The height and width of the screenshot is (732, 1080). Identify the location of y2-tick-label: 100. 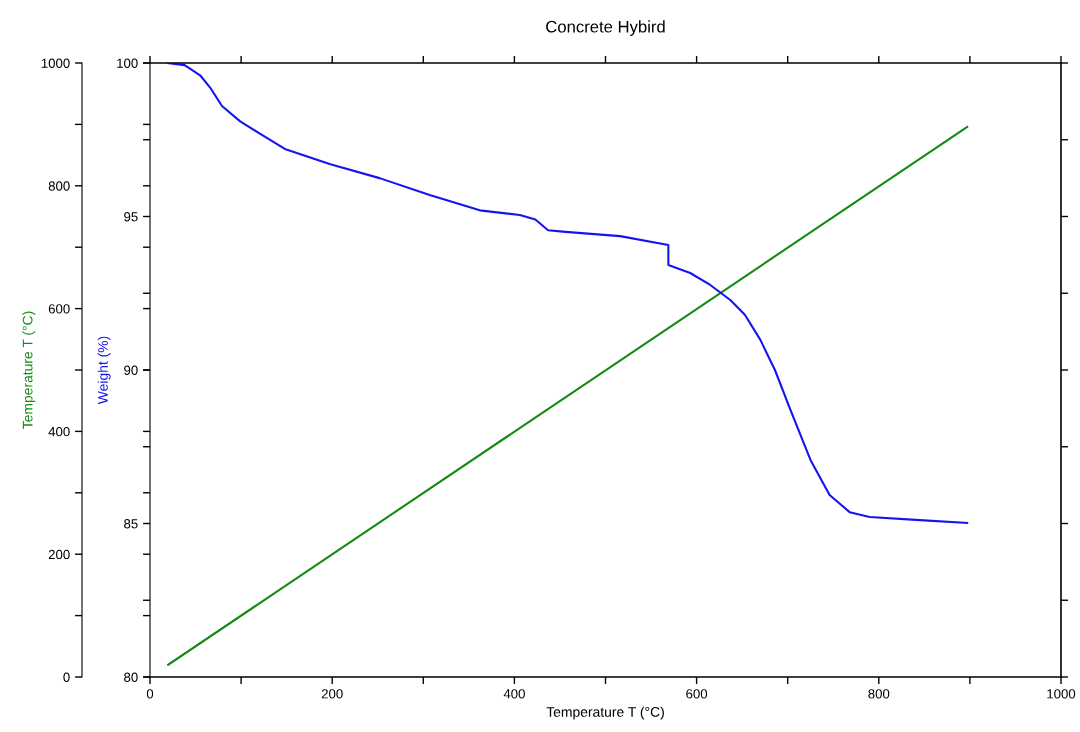
(127, 63).